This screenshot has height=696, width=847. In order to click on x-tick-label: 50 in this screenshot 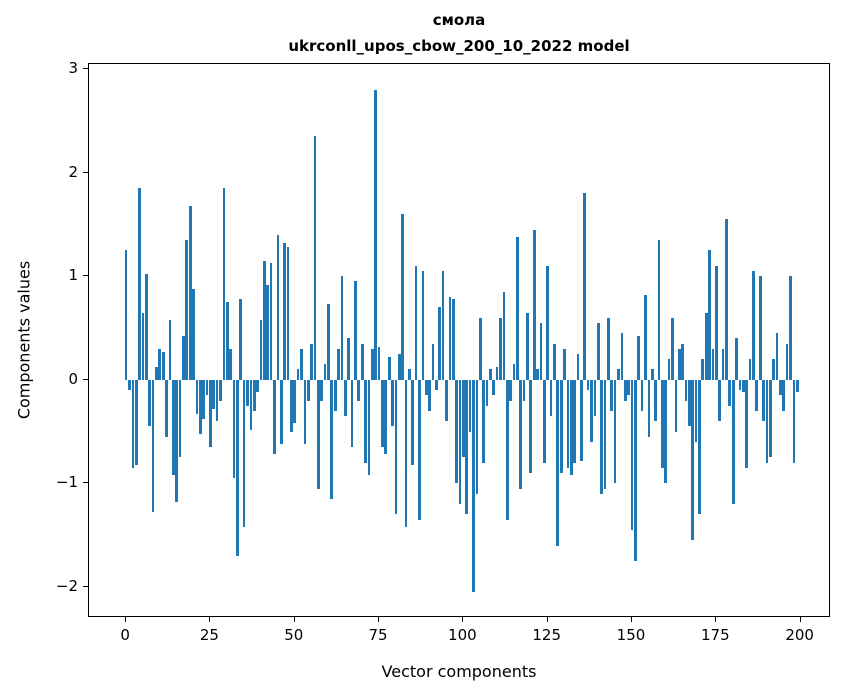, I will do `click(294, 635)`.